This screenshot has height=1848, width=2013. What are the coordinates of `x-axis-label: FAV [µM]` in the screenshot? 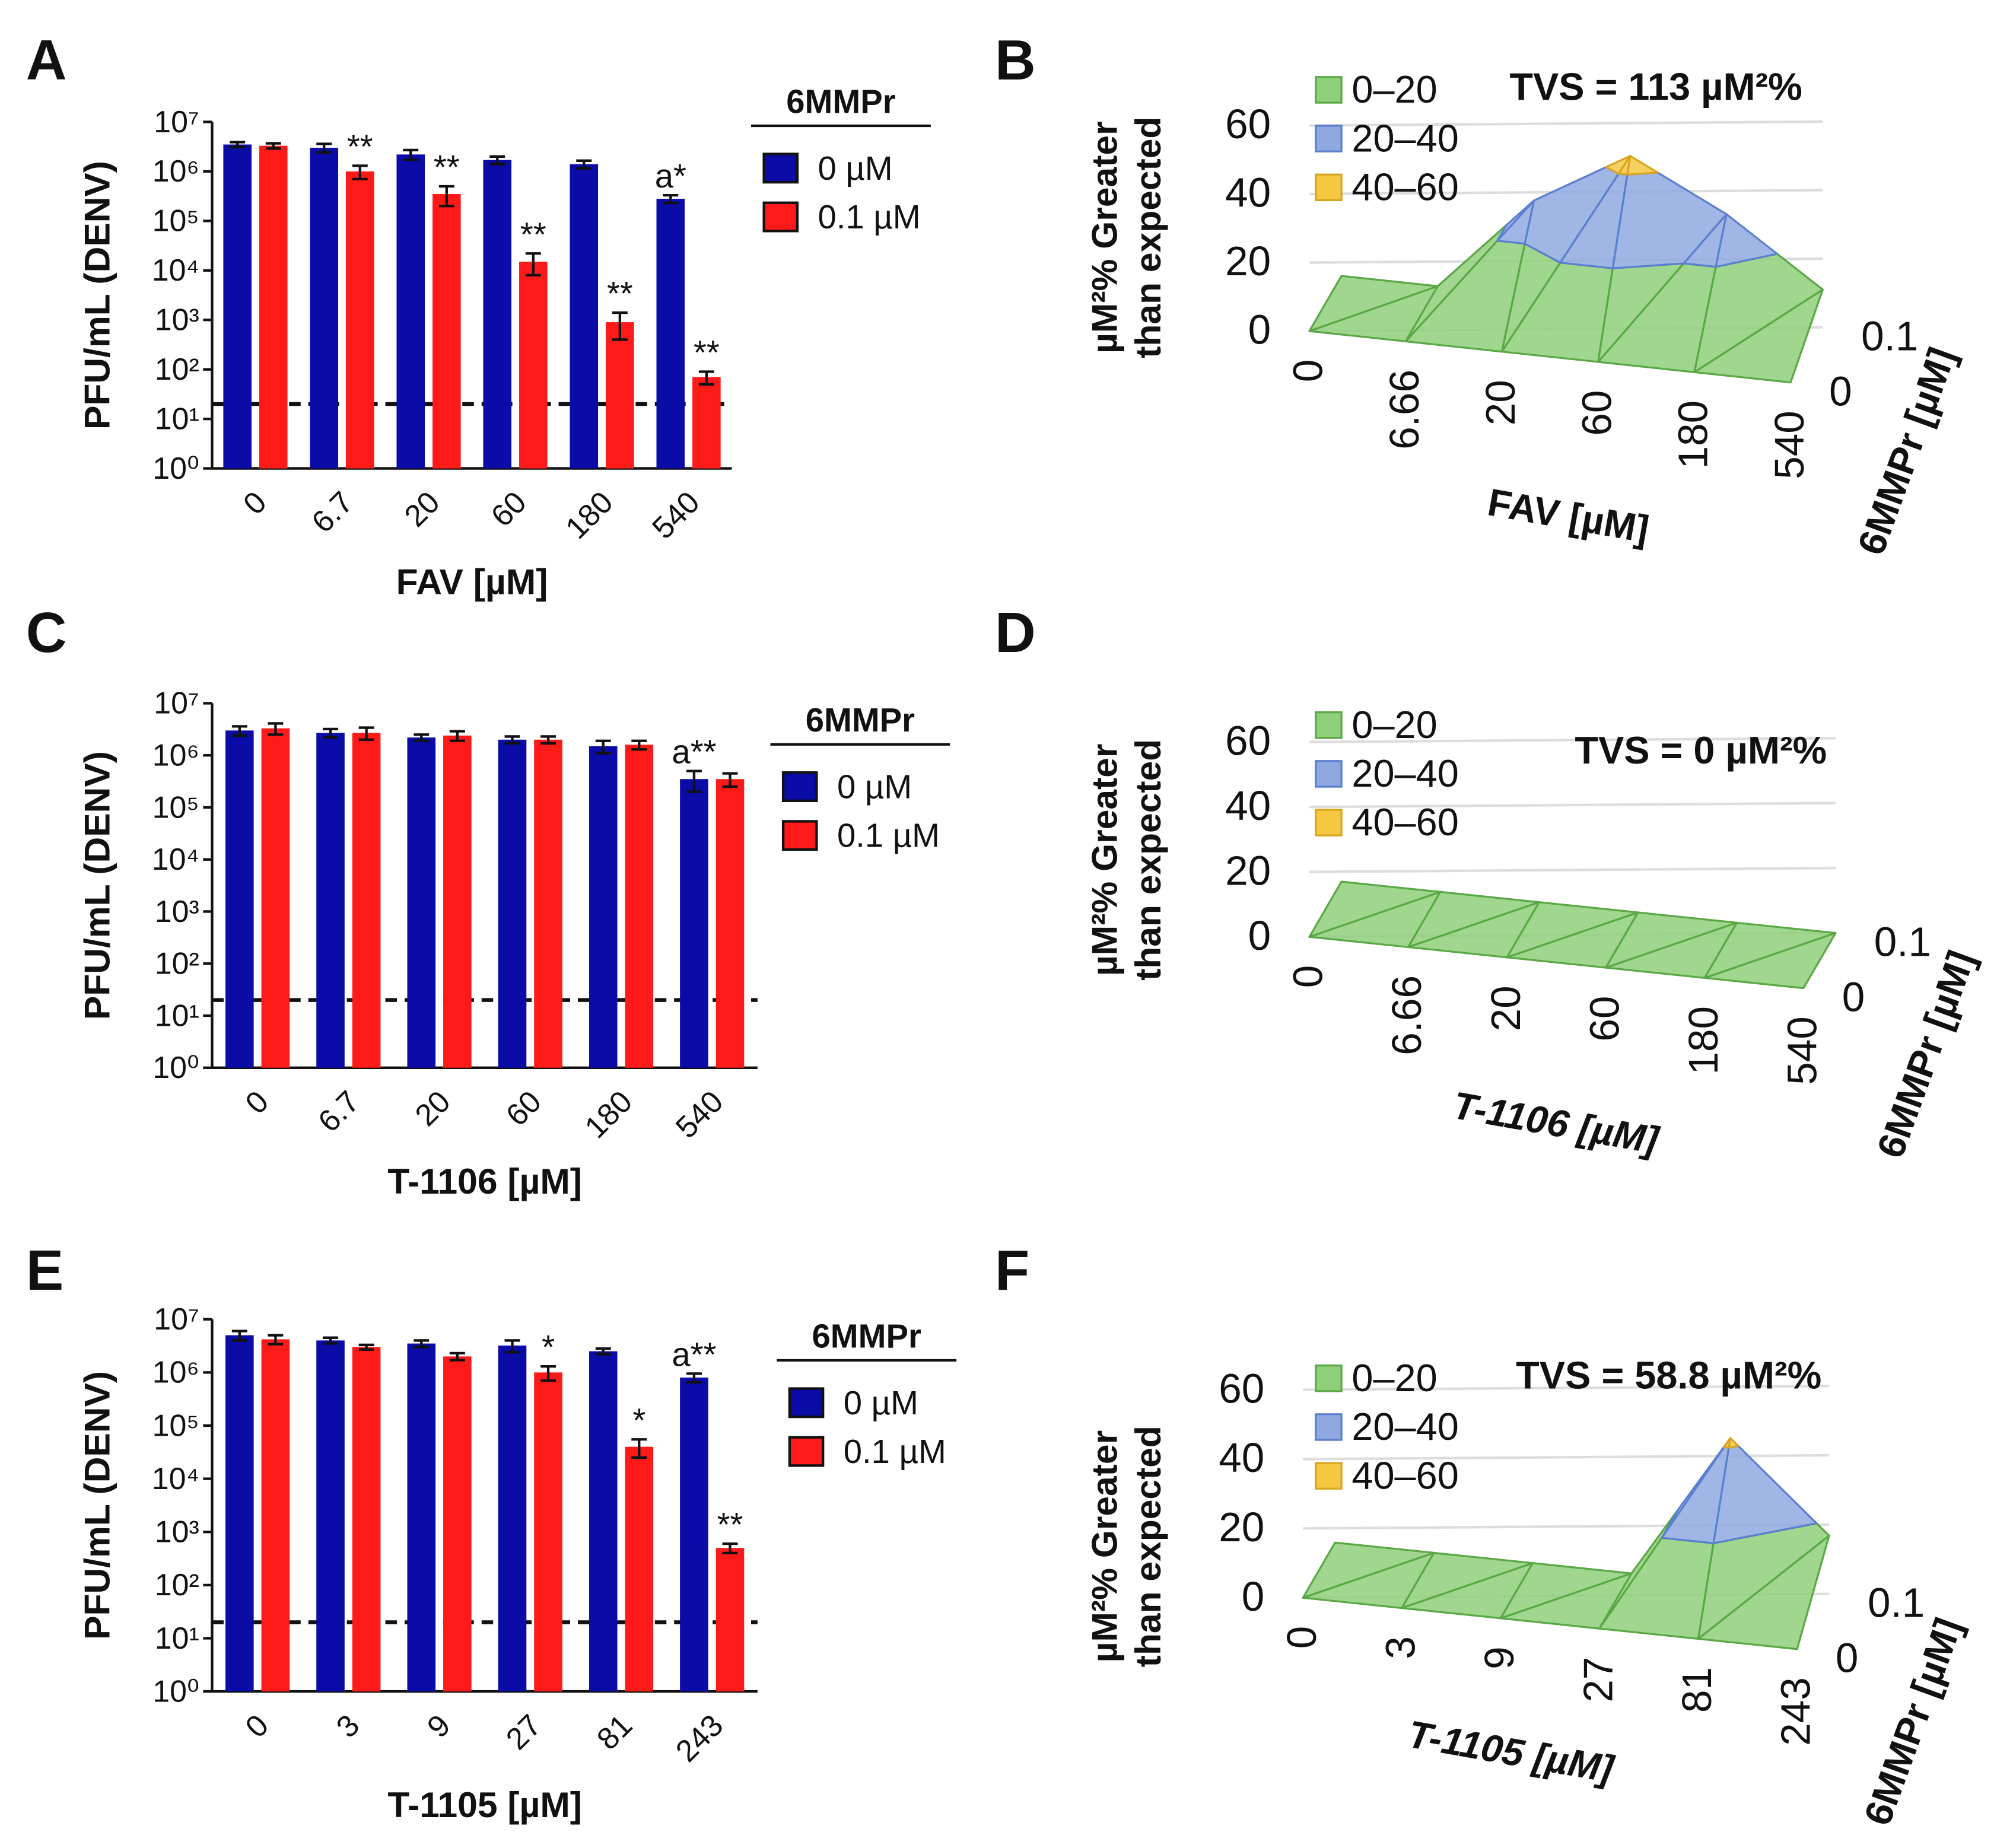 It's located at (472, 582).